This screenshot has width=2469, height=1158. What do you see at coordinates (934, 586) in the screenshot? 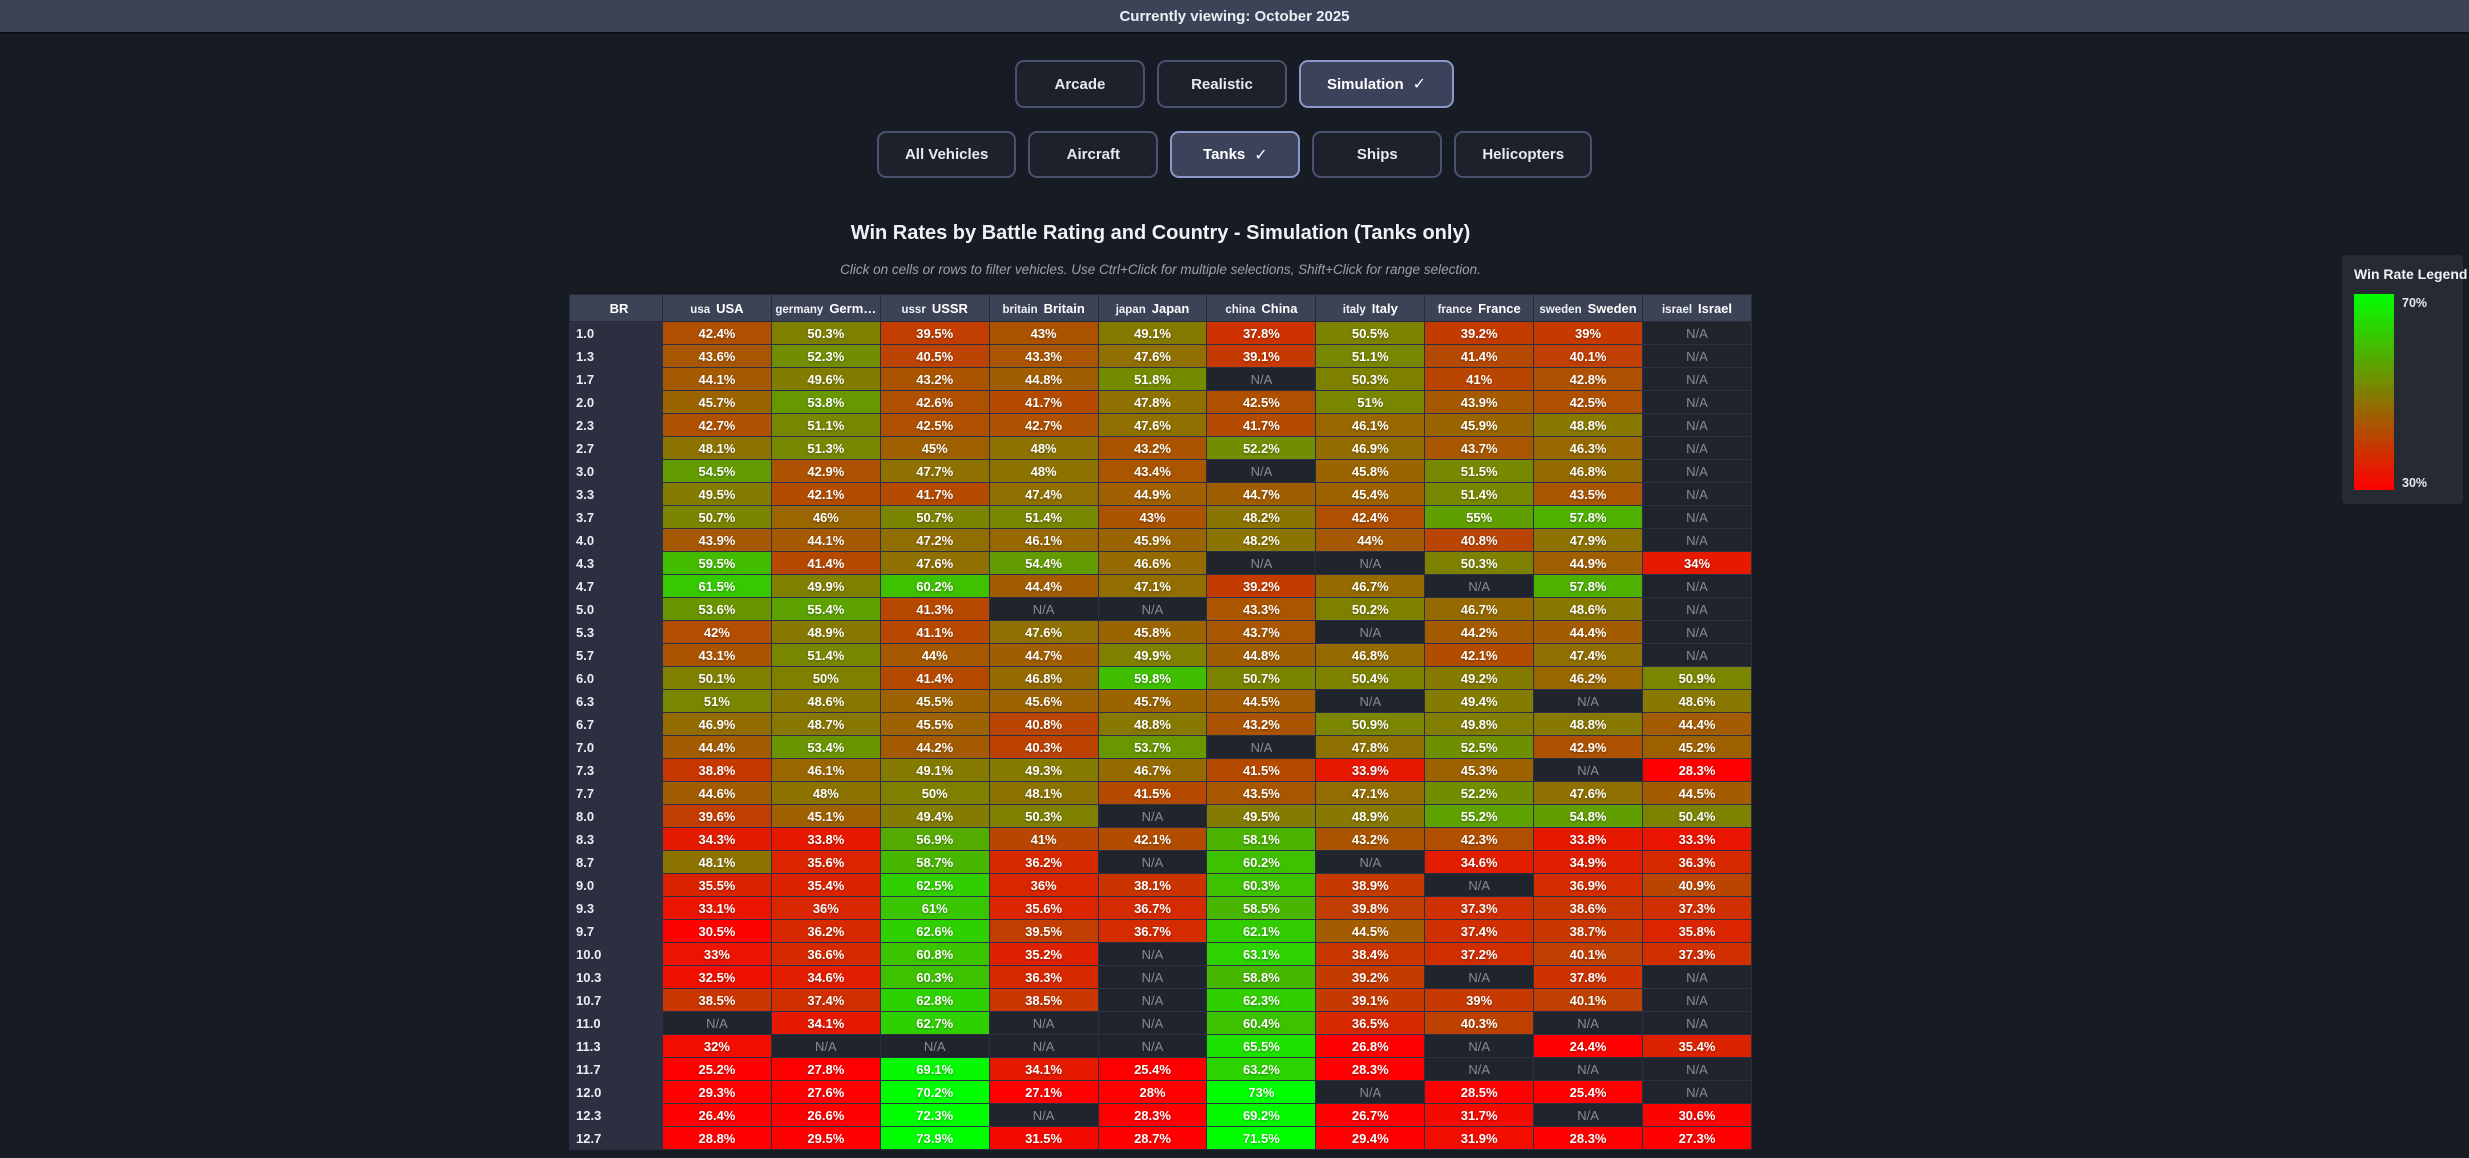
I see `win-rate-cell: 60.2%` at bounding box center [934, 586].